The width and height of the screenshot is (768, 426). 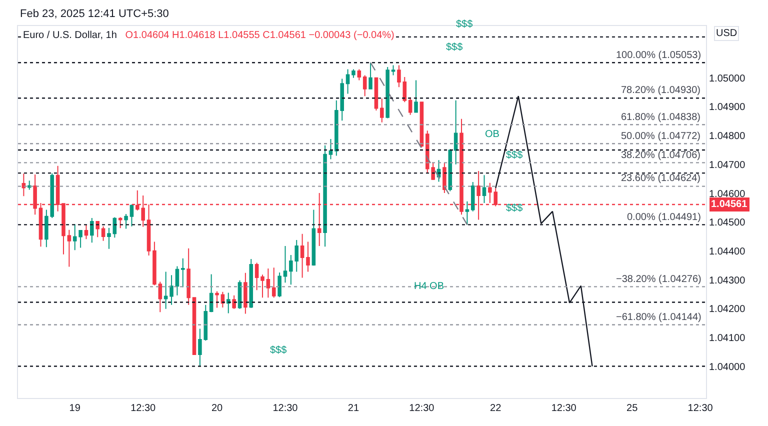 I want to click on y-tick-label: 1.04900, so click(x=727, y=108).